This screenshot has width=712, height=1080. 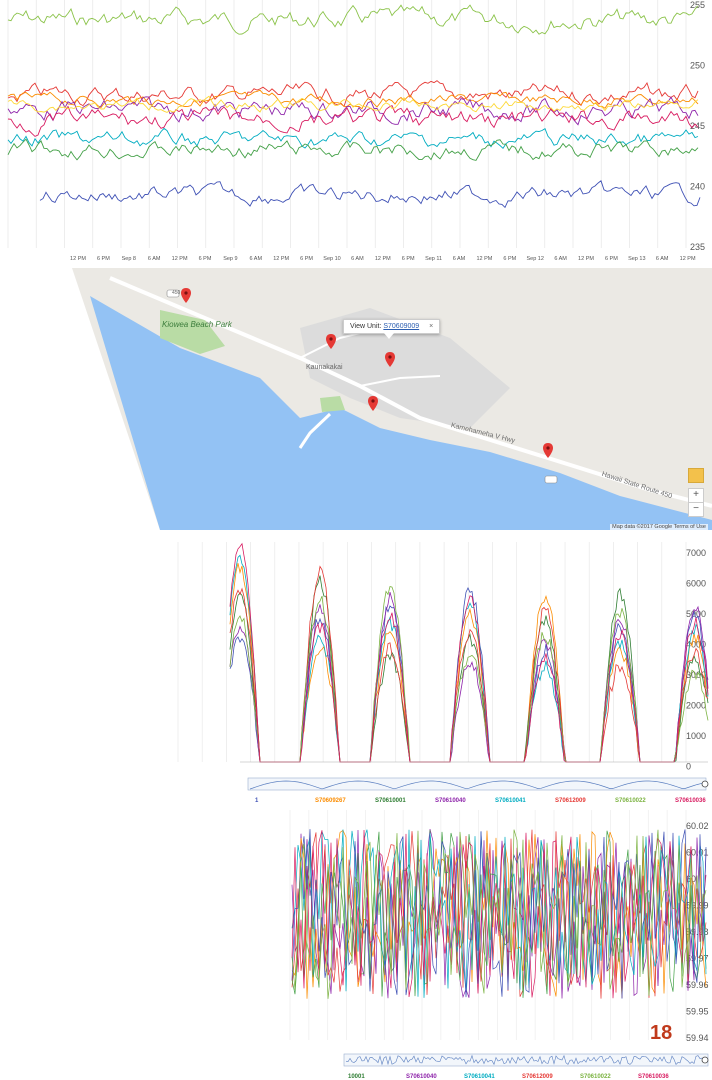 What do you see at coordinates (331, 259) in the screenshot?
I see `x-tick-label: Sep 10` at bounding box center [331, 259].